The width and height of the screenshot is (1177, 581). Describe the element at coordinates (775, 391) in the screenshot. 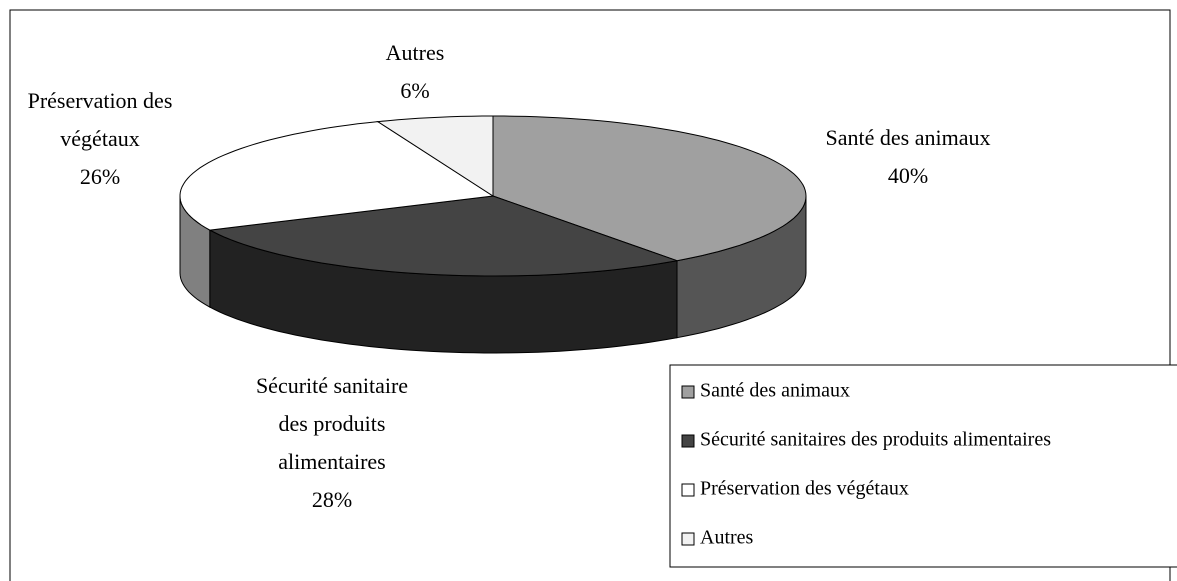

I see `legend-label: Santé des animaux` at that location.